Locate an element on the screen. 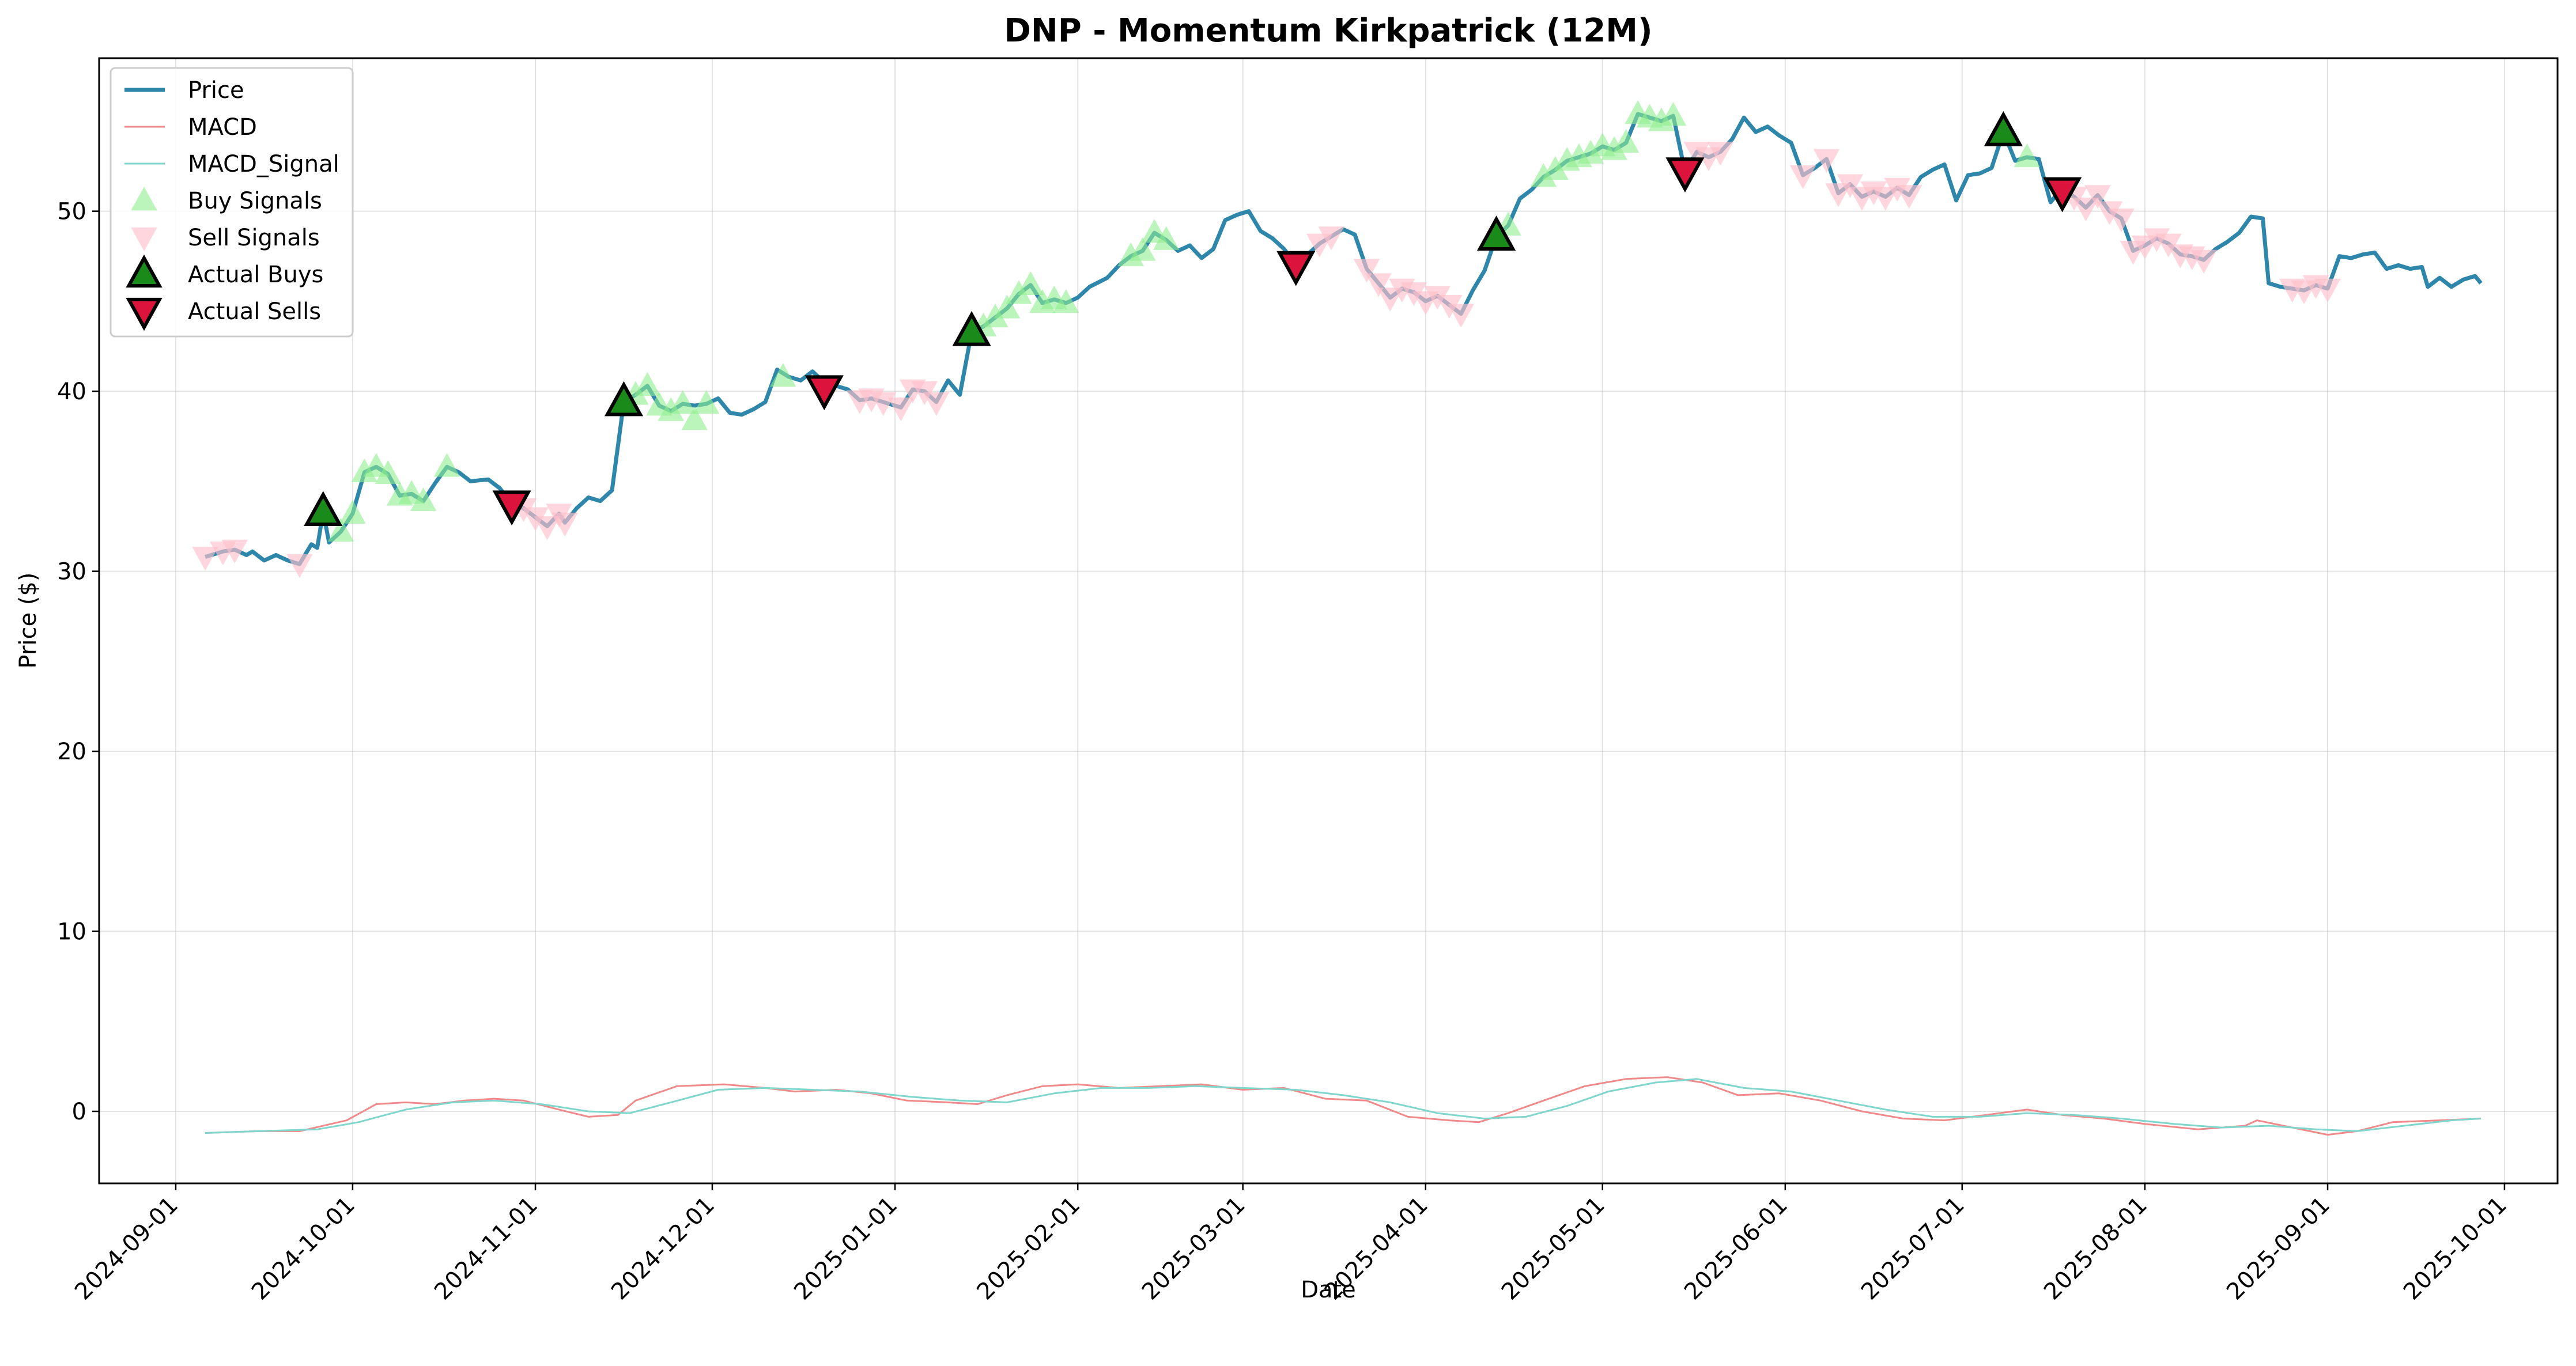  chart-title: DNP - Momentum Kirkpatrick (12M) is located at coordinates (1328, 31).